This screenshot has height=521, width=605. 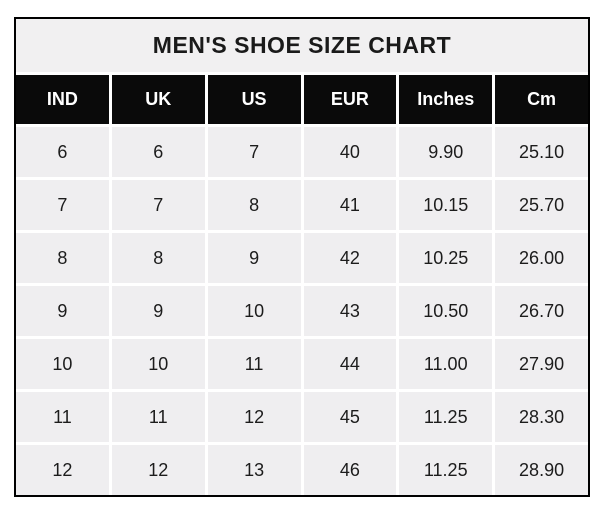 I want to click on table-cell: 28.30, so click(x=541, y=417).